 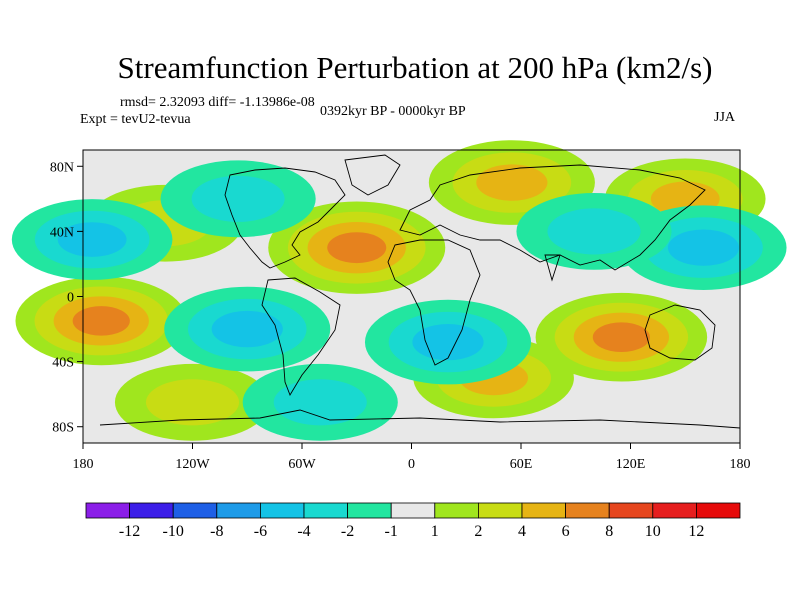 I want to click on colorbar-label: -10, so click(x=173, y=531).